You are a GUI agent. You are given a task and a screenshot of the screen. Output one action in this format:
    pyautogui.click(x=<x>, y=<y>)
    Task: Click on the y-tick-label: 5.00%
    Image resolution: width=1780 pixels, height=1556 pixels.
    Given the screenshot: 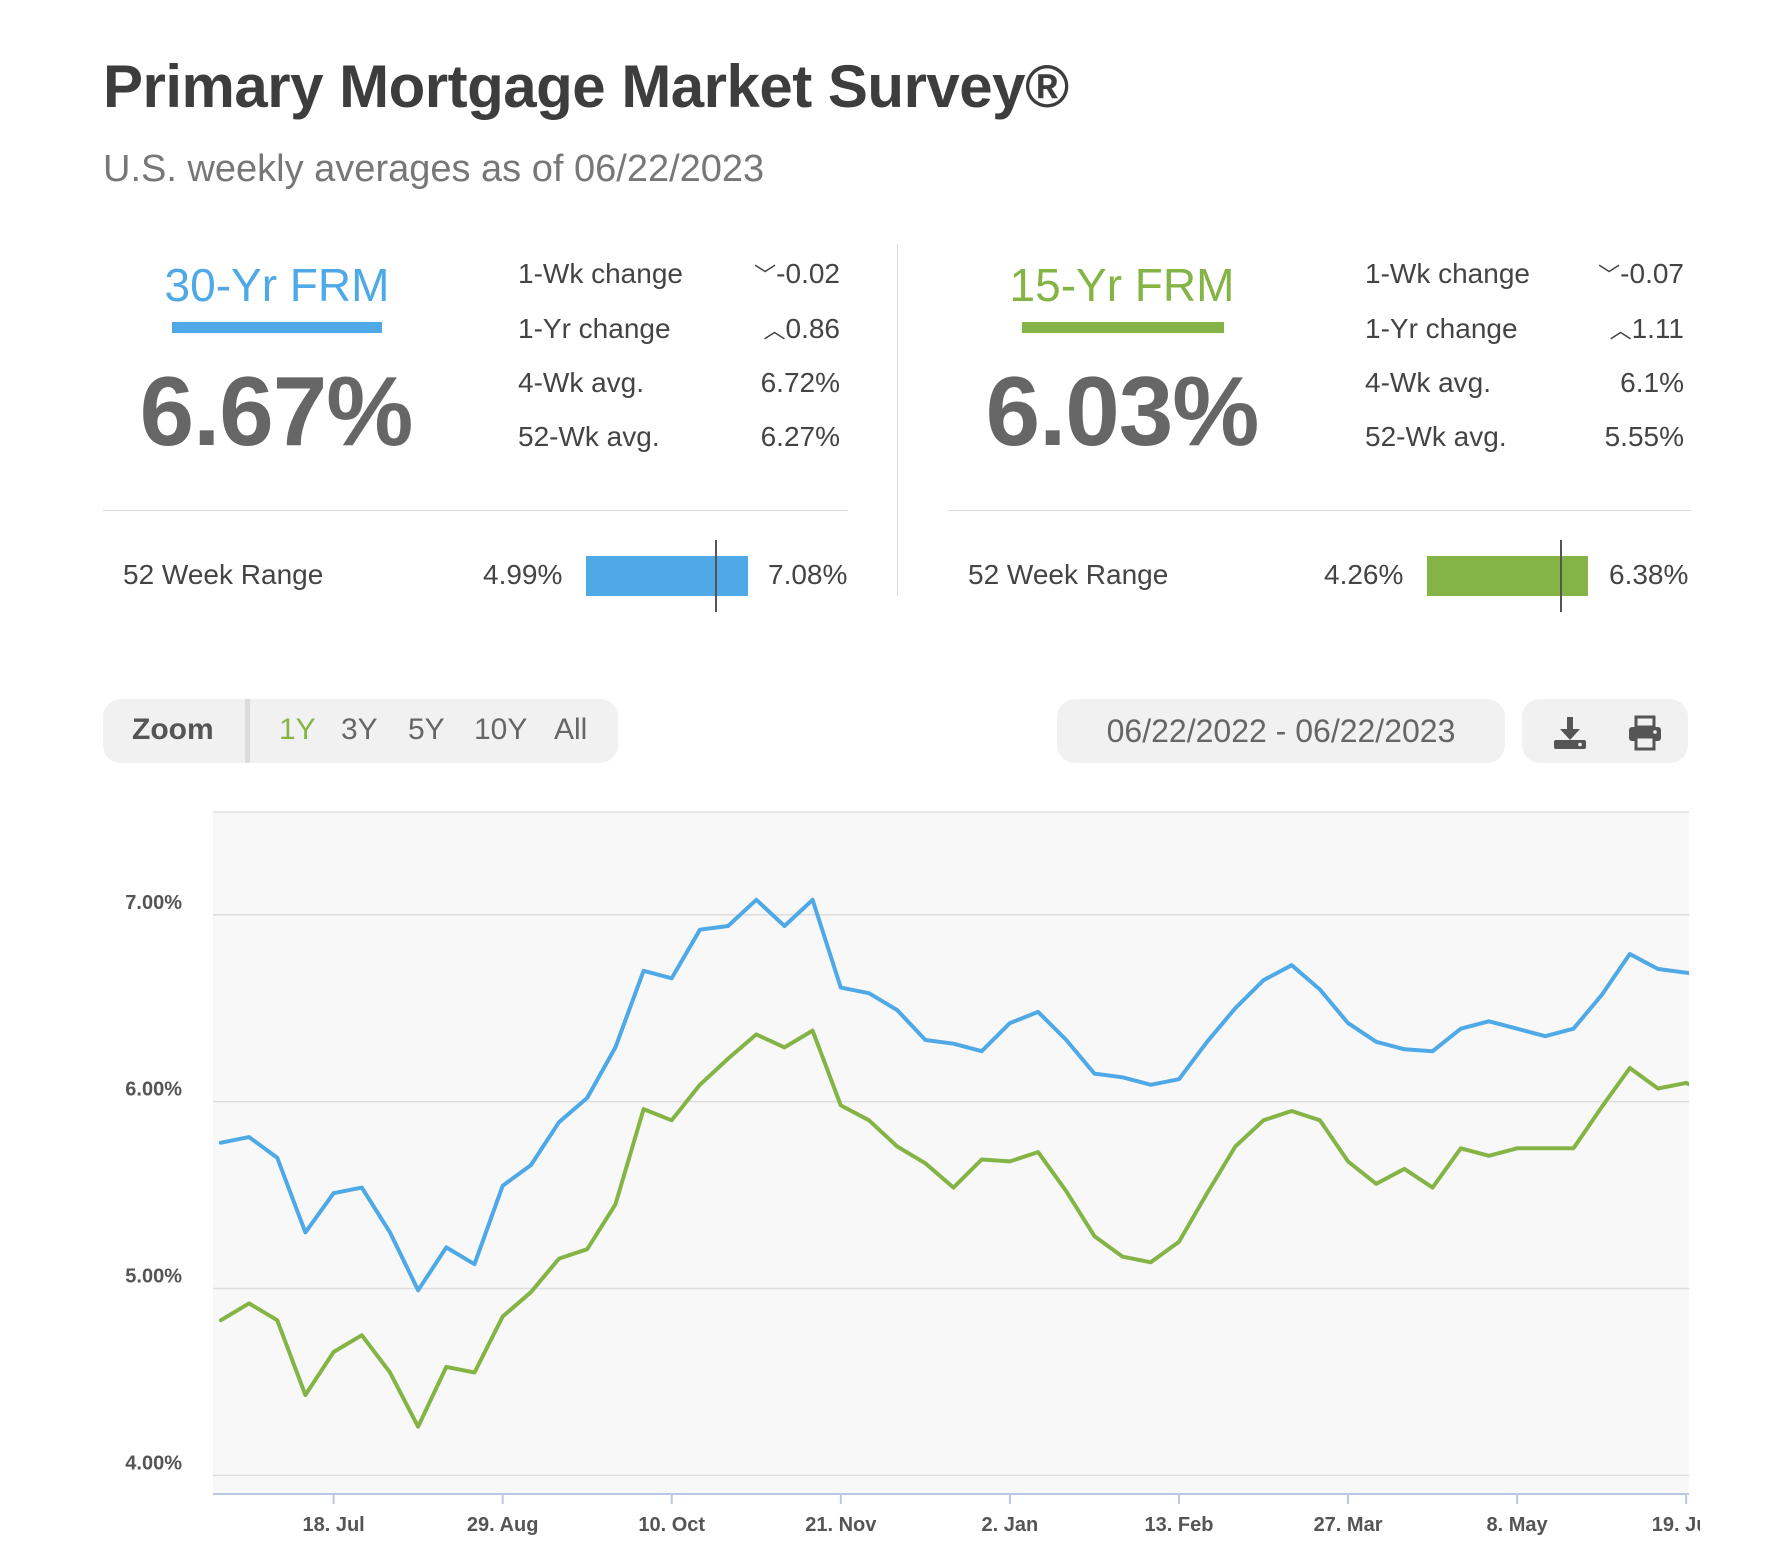 What is the action you would take?
    pyautogui.click(x=153, y=1276)
    